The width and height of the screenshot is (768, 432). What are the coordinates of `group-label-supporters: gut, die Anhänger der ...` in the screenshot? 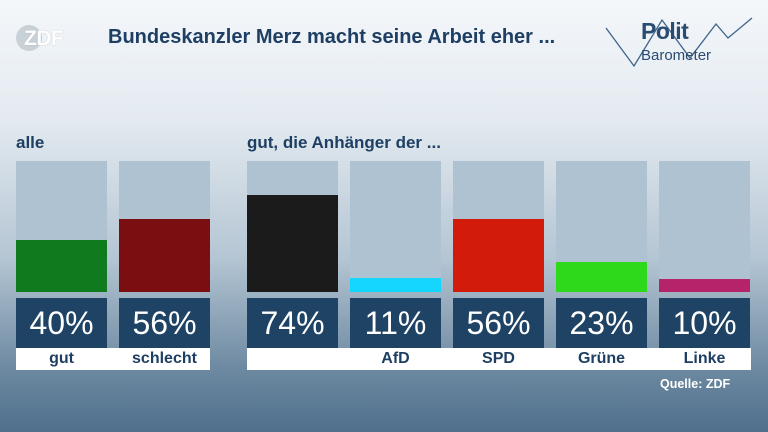 It's located at (344, 142).